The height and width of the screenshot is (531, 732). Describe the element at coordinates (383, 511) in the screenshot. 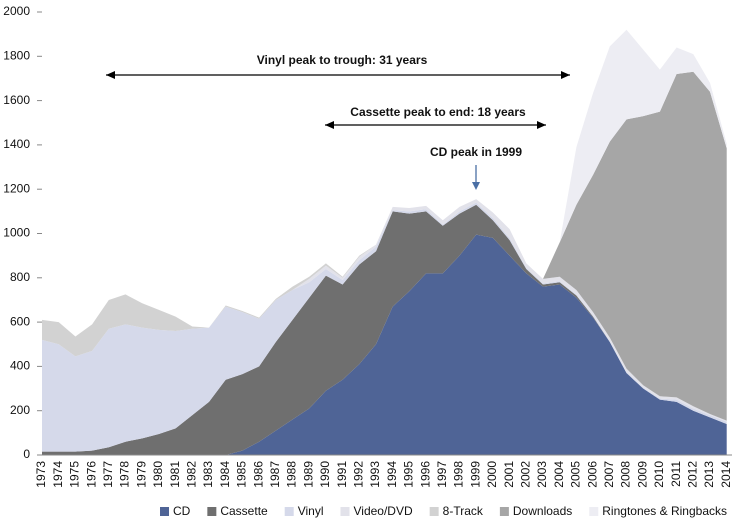

I see `legend-label: Video/DVD` at that location.